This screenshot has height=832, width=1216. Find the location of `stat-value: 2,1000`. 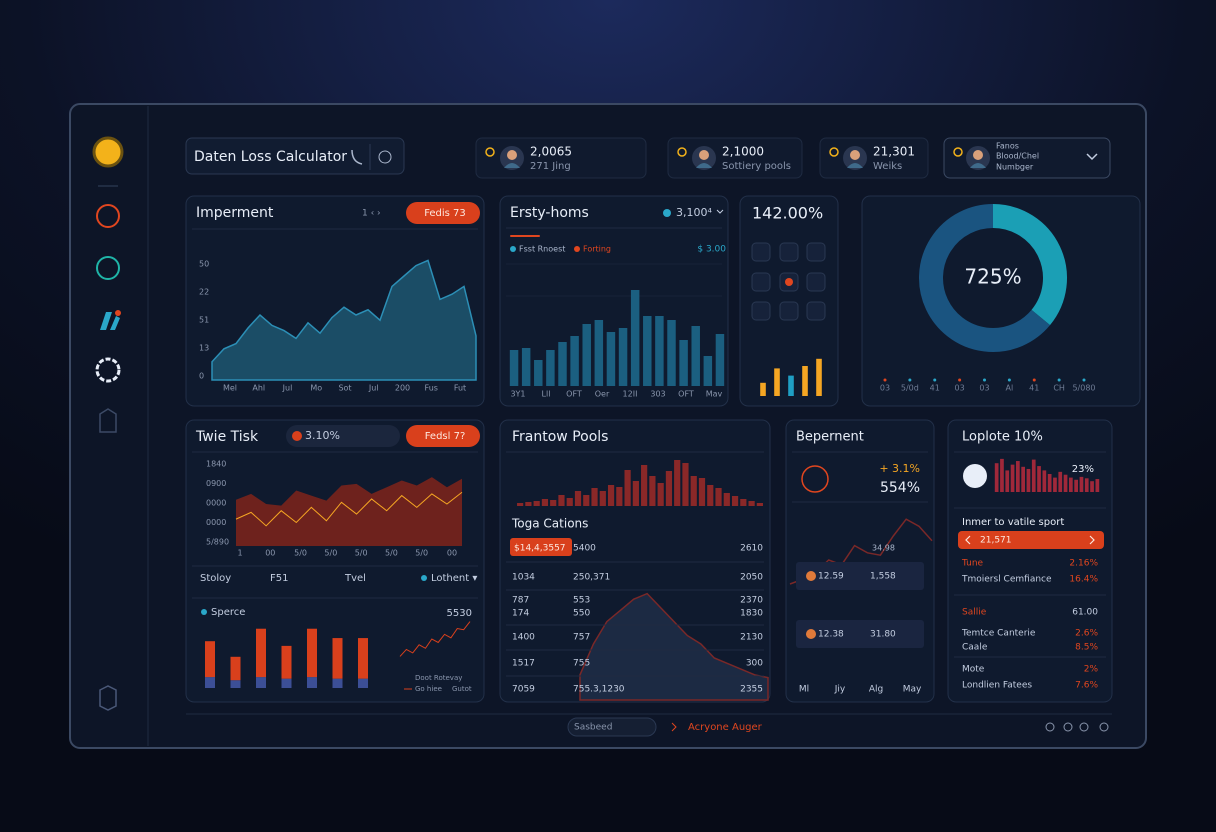

stat-value: 2,1000 is located at coordinates (743, 152).